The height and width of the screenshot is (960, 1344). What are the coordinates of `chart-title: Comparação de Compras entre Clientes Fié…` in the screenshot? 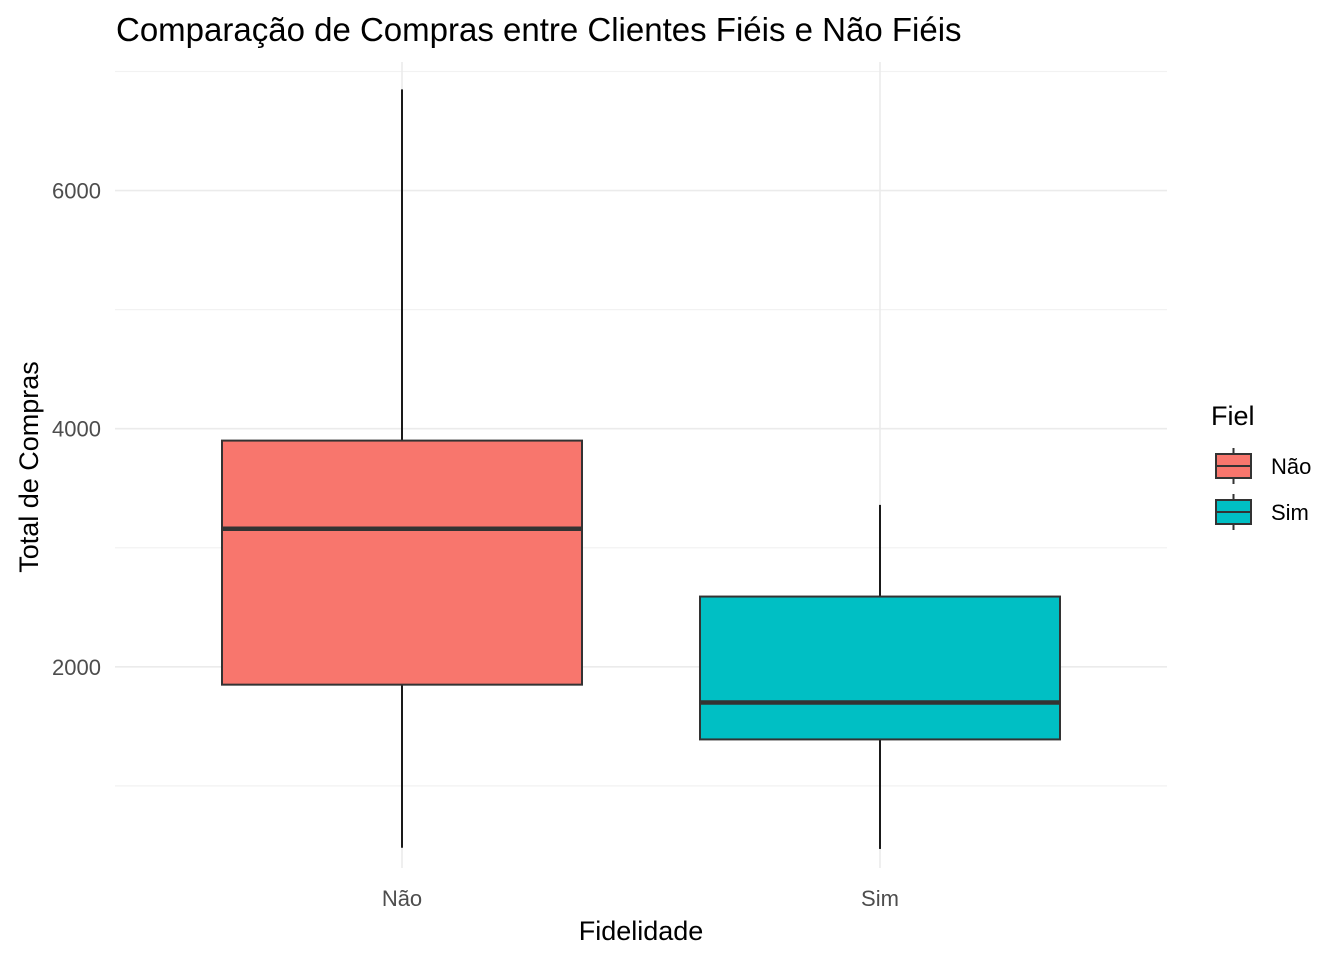 It's located at (539, 29).